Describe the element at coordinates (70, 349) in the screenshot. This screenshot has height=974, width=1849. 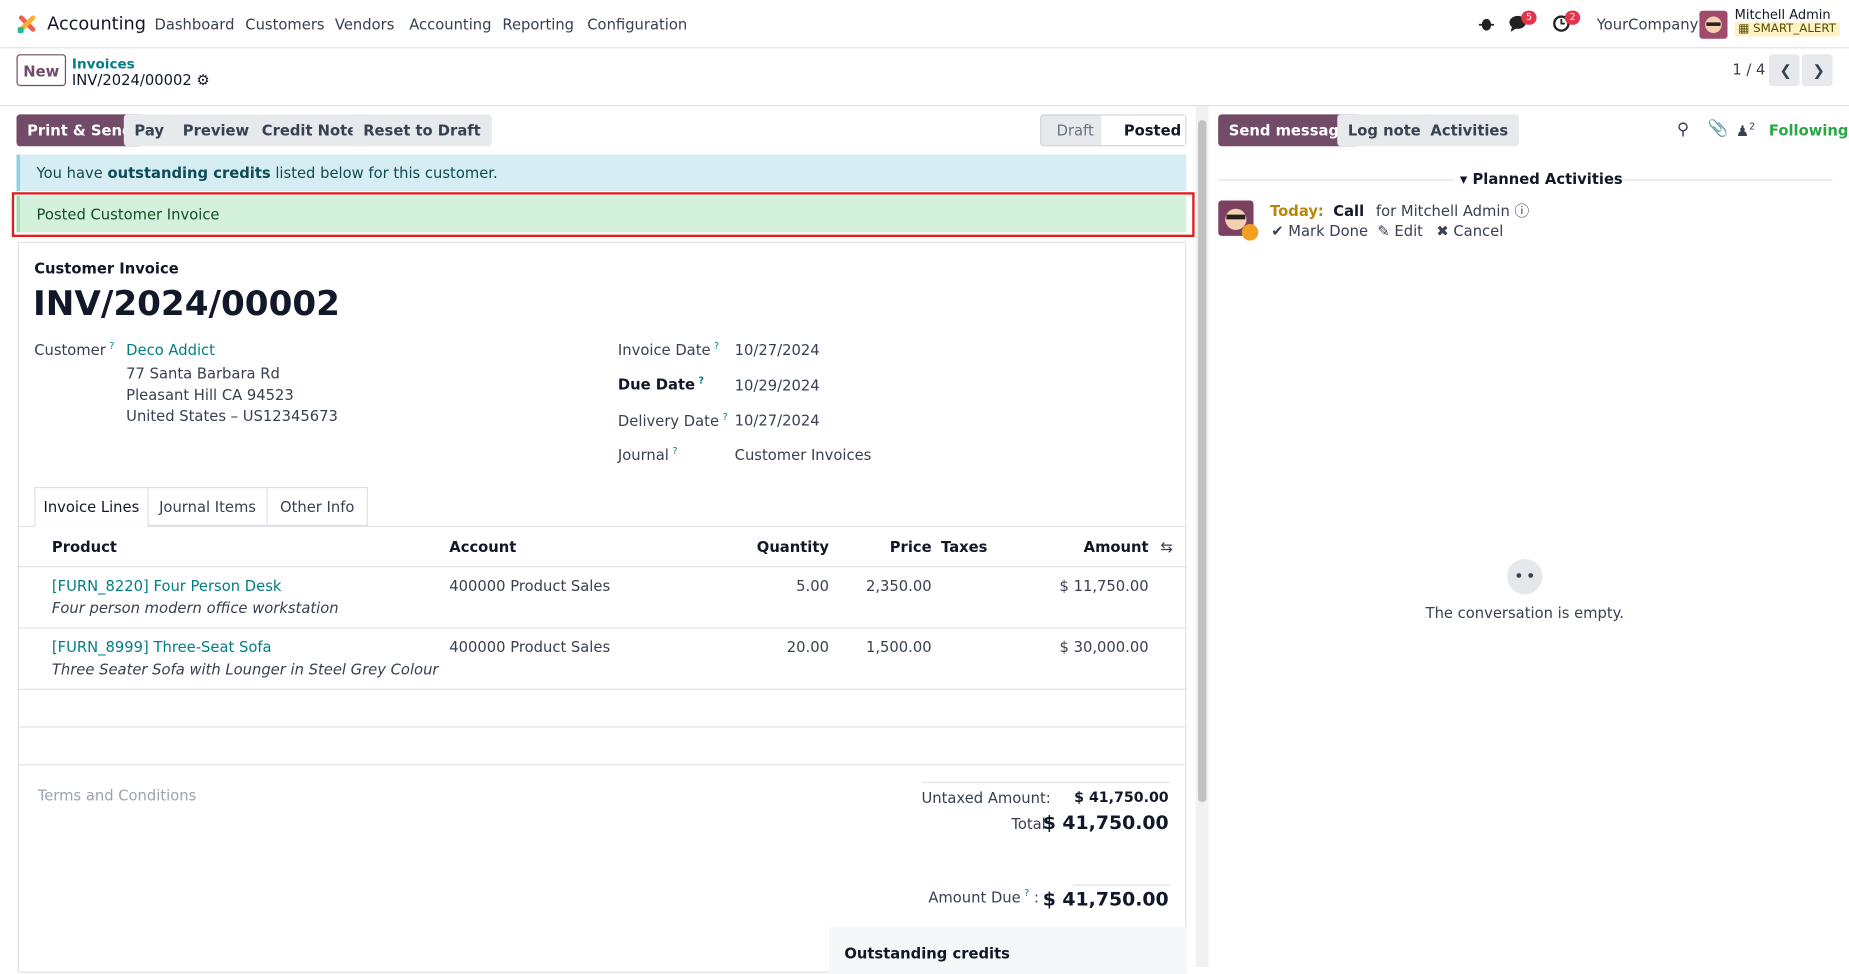
I see `label-text: Customer` at that location.